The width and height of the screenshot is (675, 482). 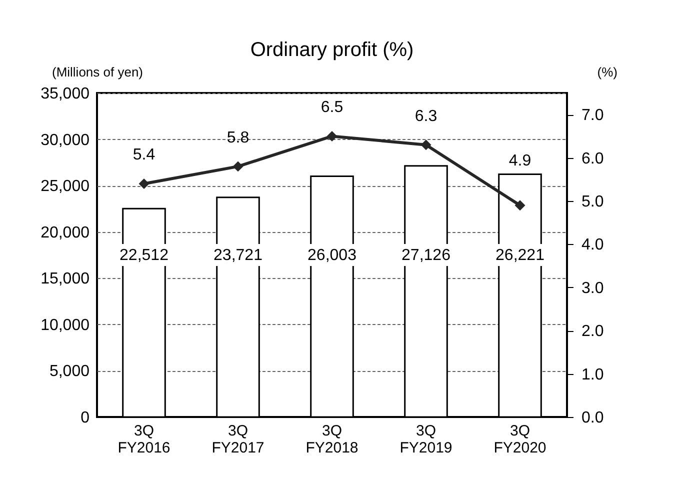 What do you see at coordinates (65, 279) in the screenshot?
I see `y-tick-label: 15,000` at bounding box center [65, 279].